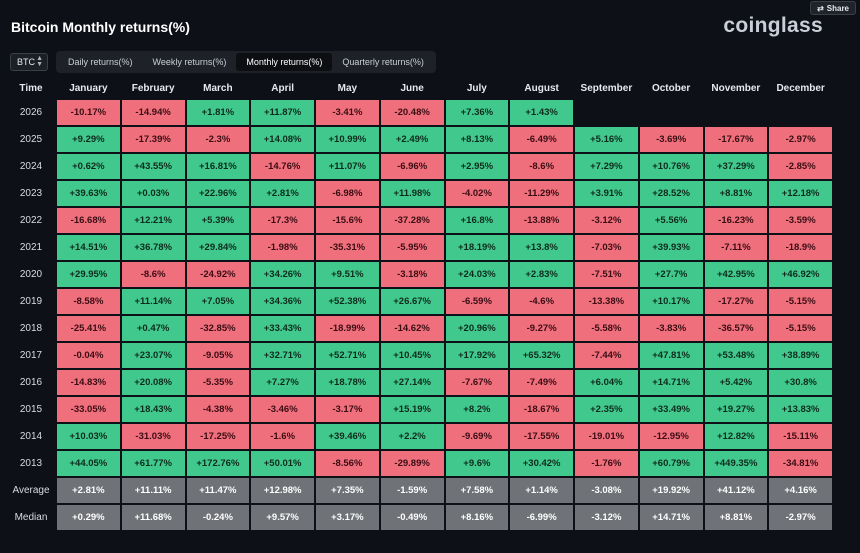  I want to click on return-cell: -31.03%, so click(153, 436).